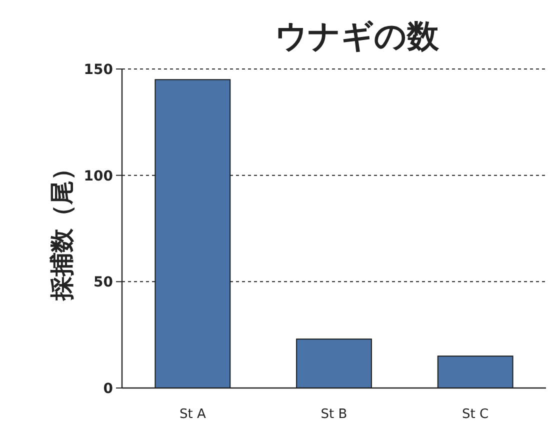 The width and height of the screenshot is (552, 423). I want to click on y-tick-label: 100, so click(99, 176).